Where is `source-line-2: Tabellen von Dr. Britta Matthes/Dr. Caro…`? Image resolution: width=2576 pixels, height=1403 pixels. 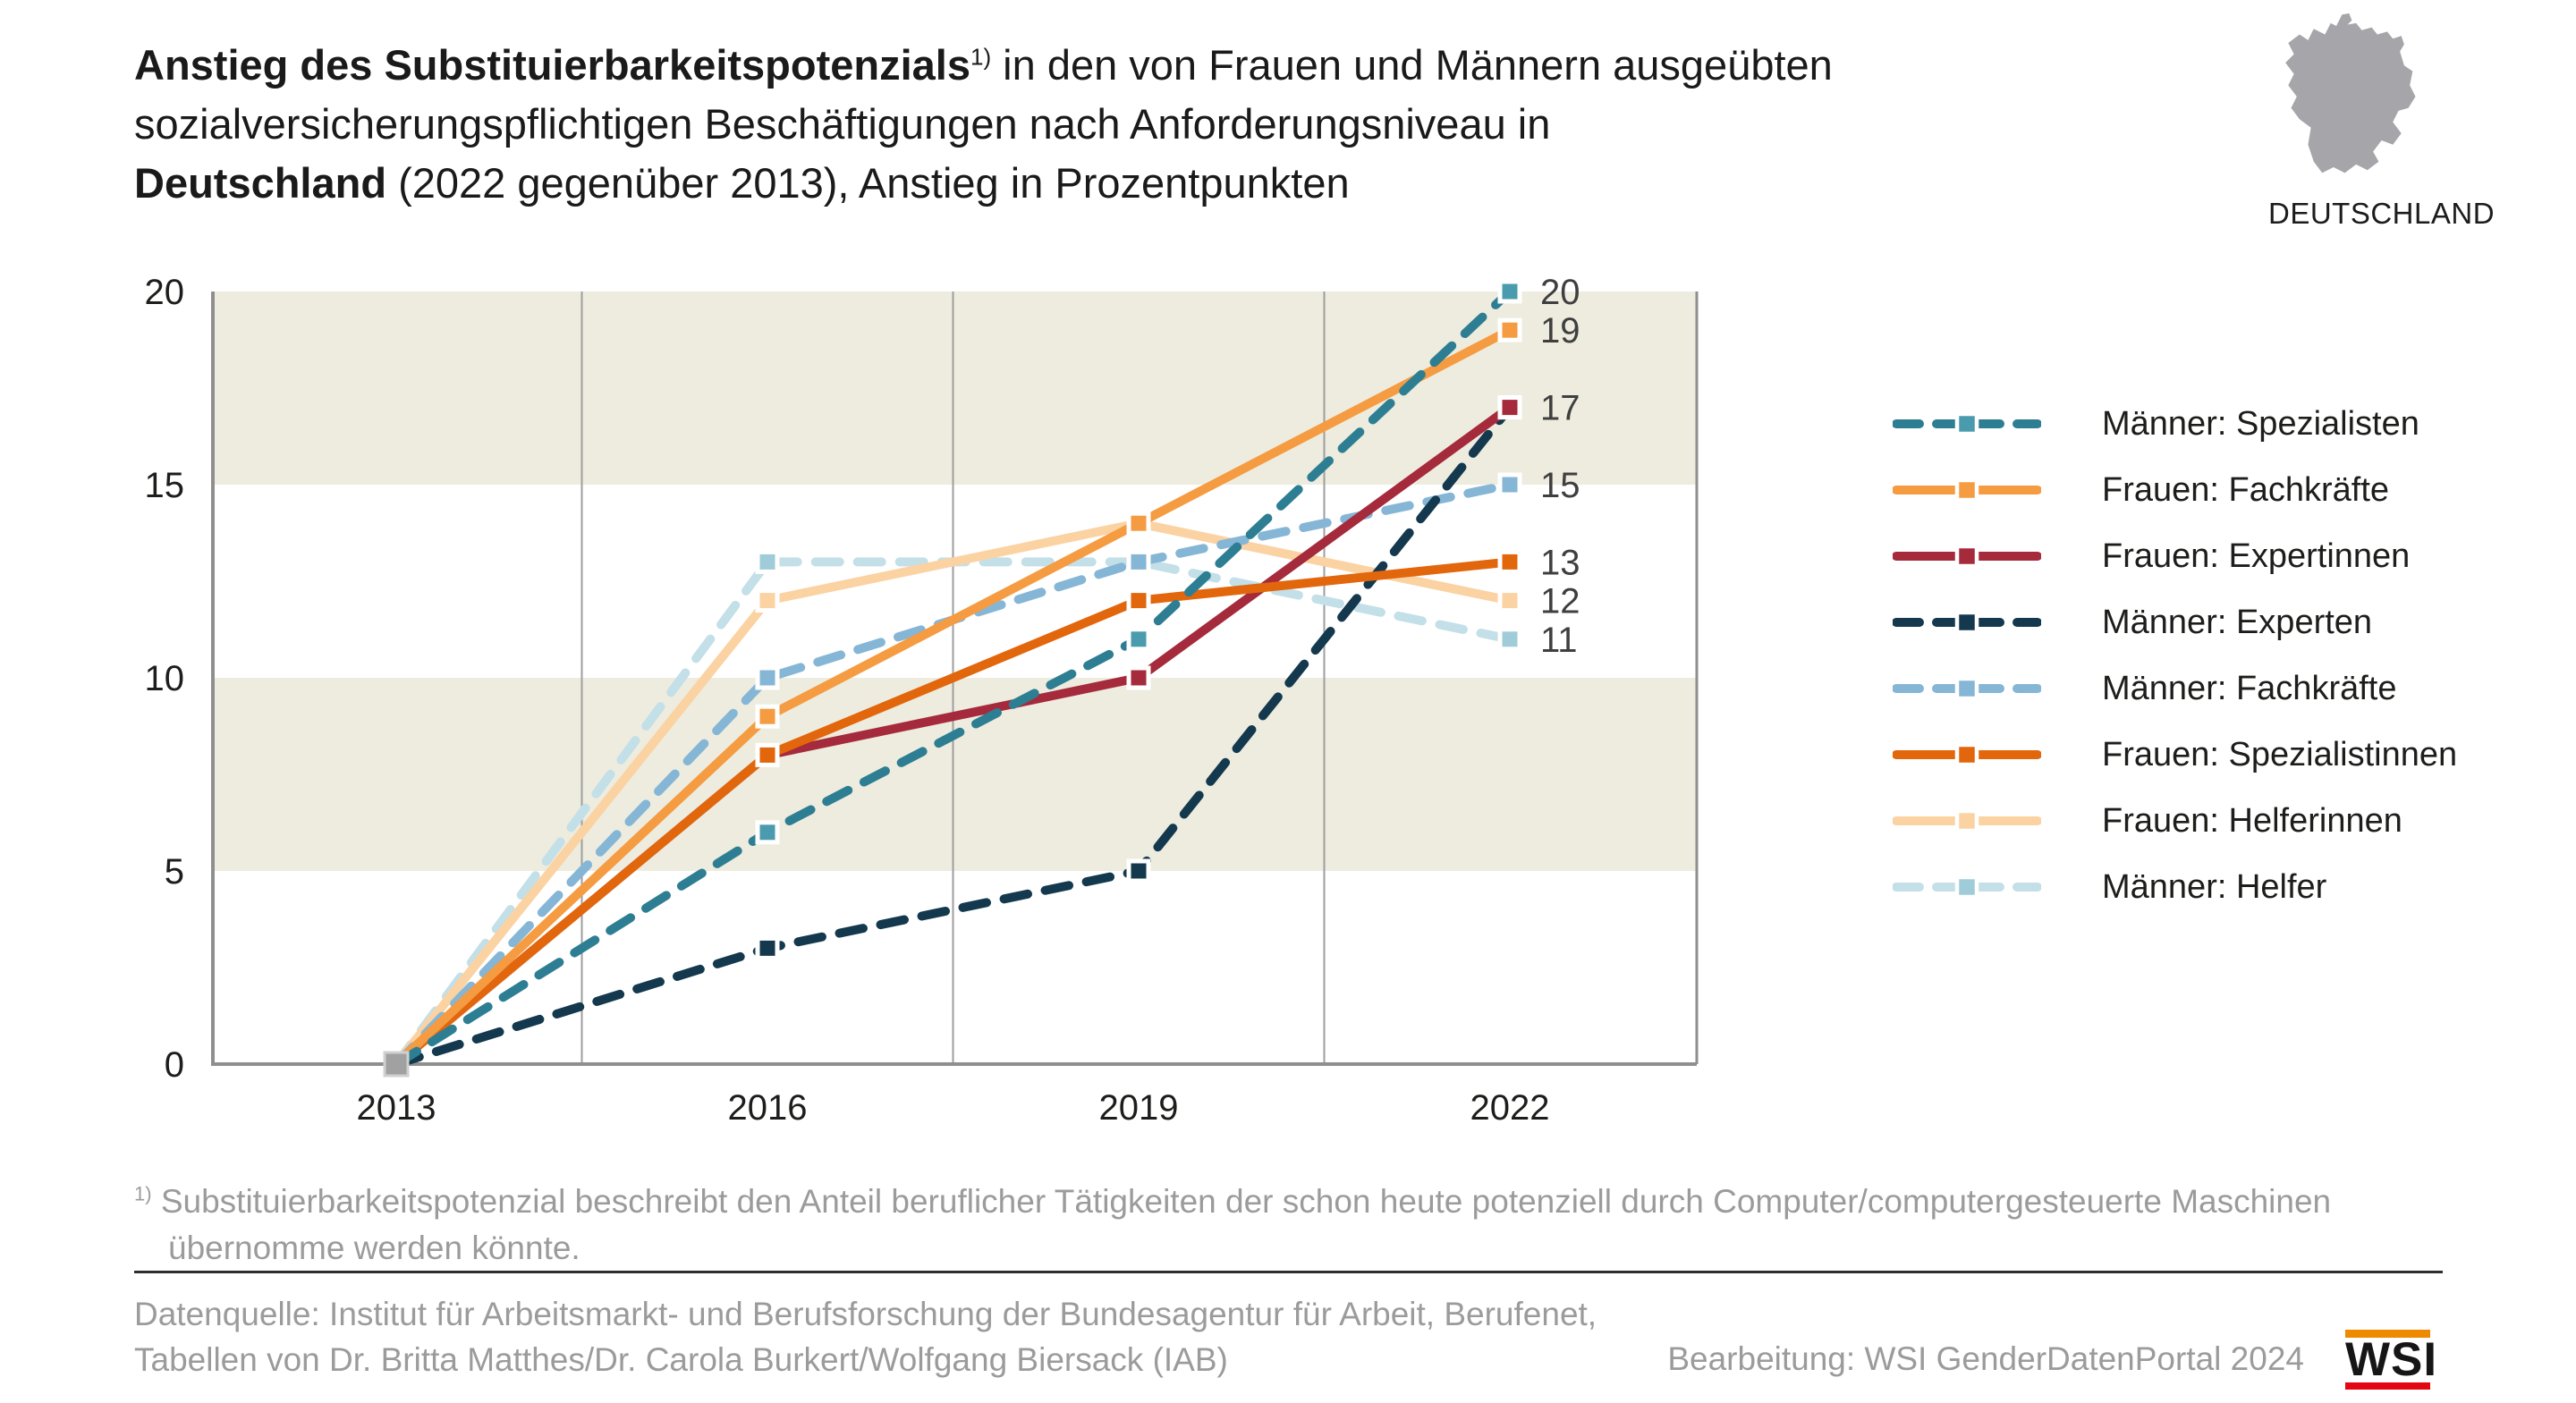
source-line-2: Tabellen von Dr. Britta Matthes/Dr. Caro… is located at coordinates (681, 1359).